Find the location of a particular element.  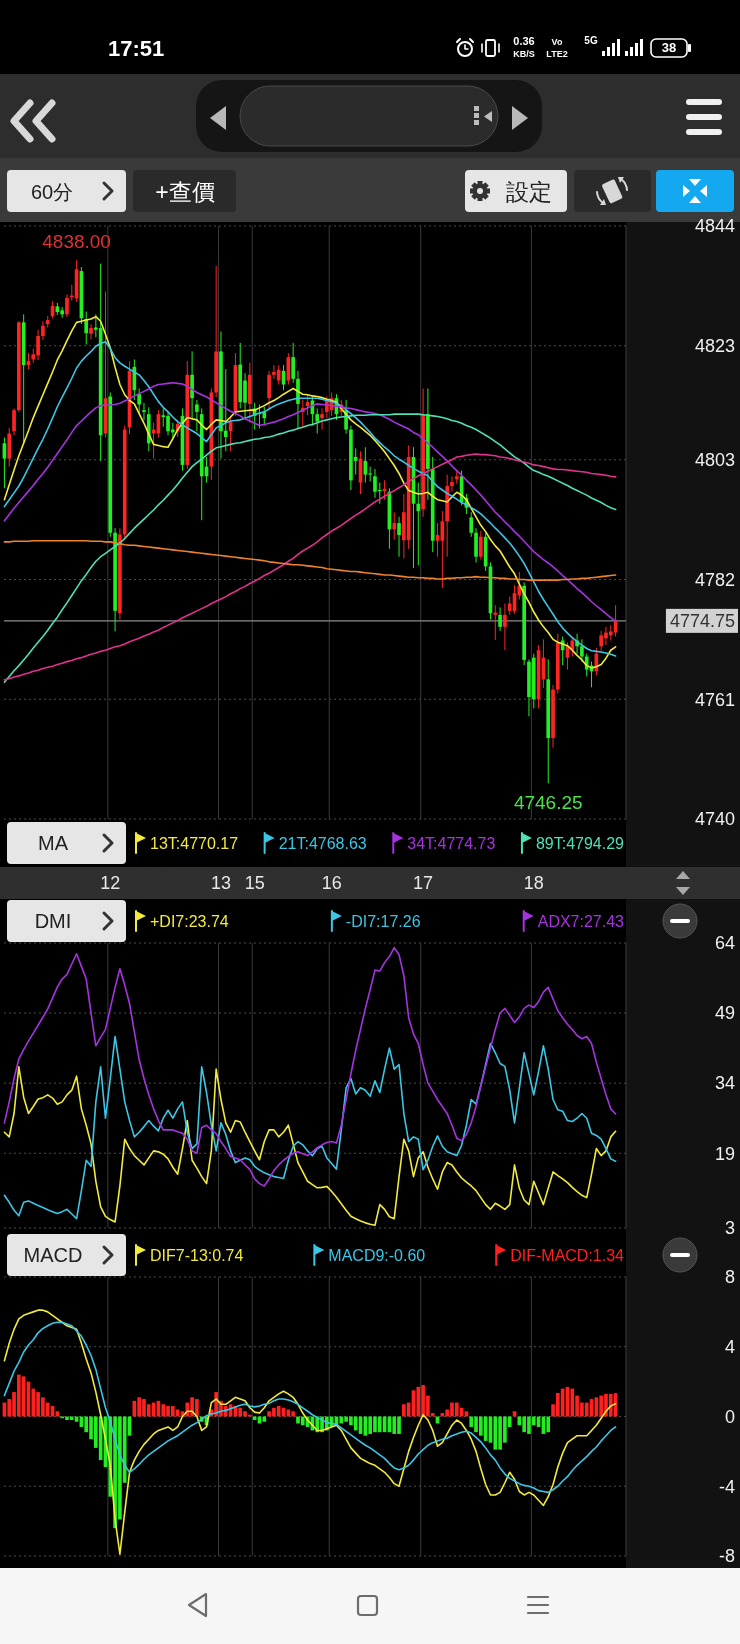

x-tick-label: 12 is located at coordinates (110, 883).